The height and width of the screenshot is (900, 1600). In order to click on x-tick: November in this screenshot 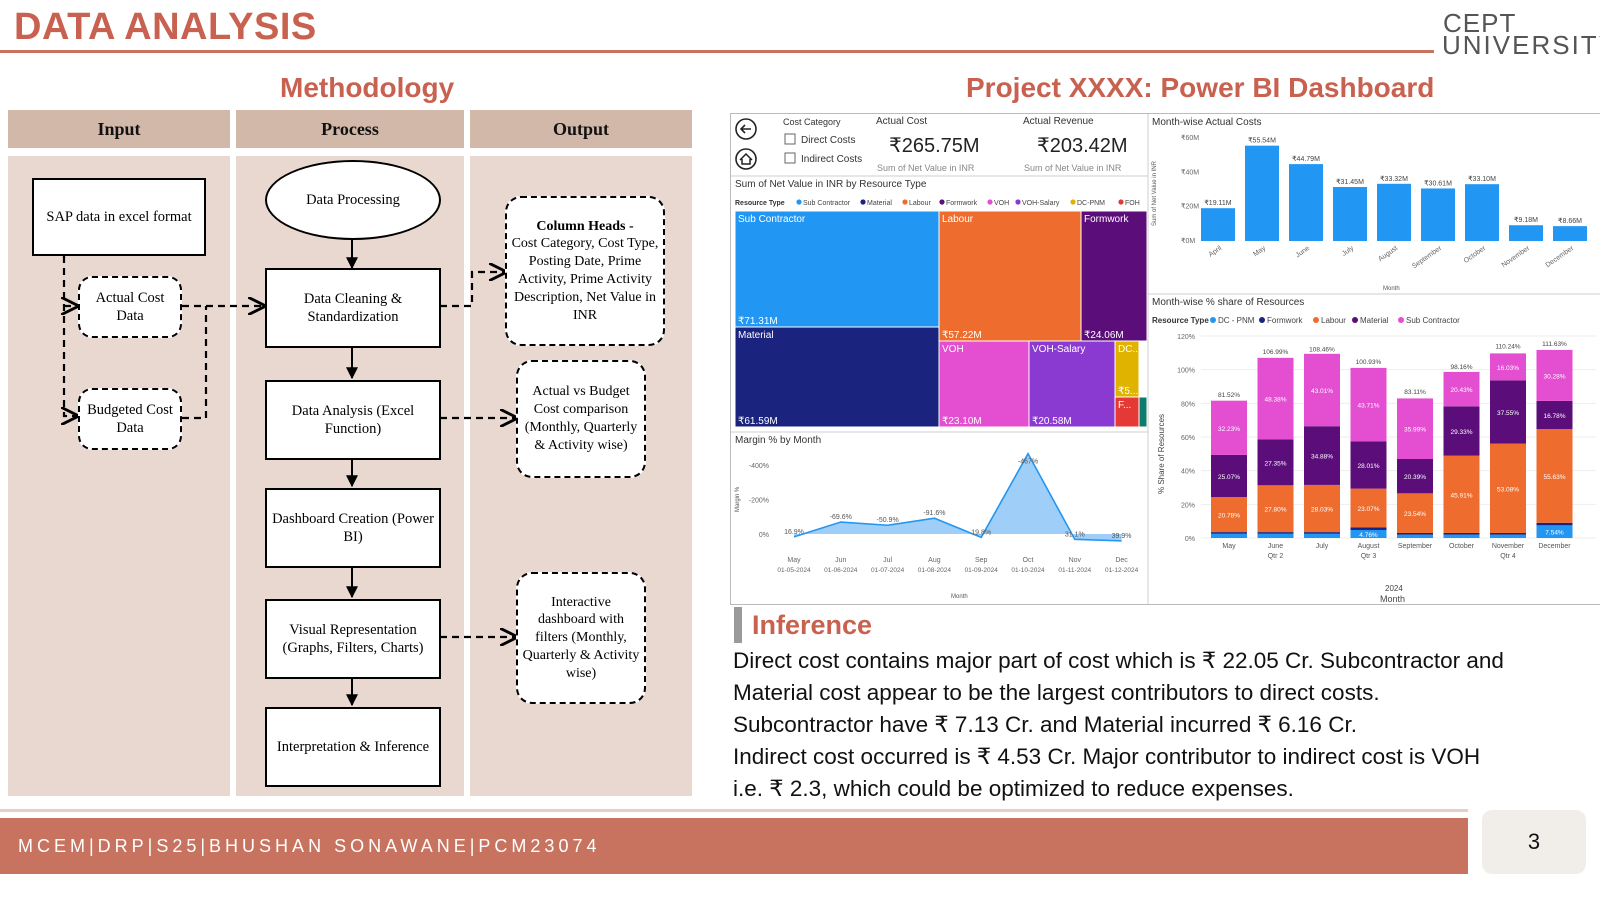, I will do `click(1508, 546)`.